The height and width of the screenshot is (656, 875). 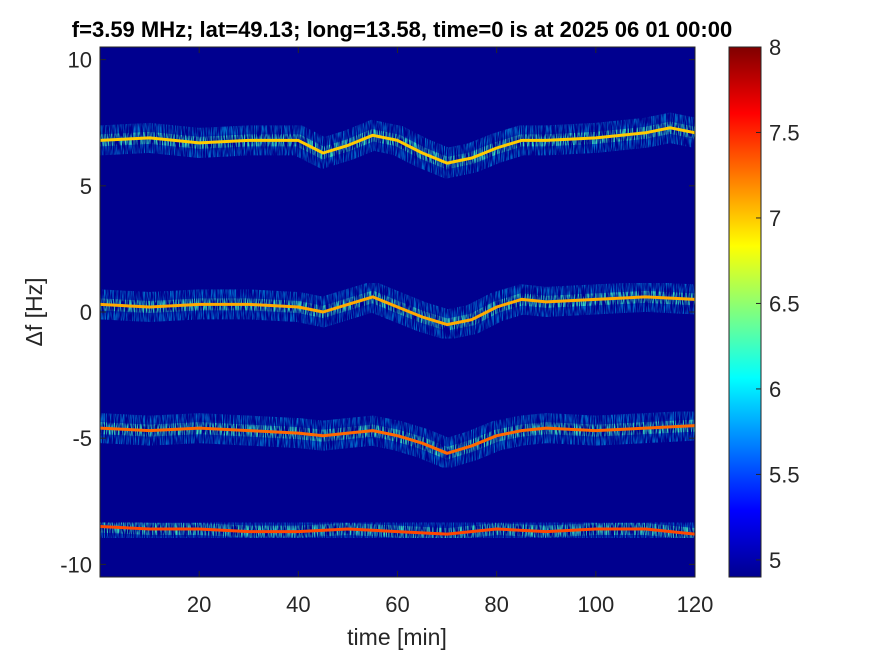 I want to click on colorbar-tick-label: 6.5, so click(x=784, y=303).